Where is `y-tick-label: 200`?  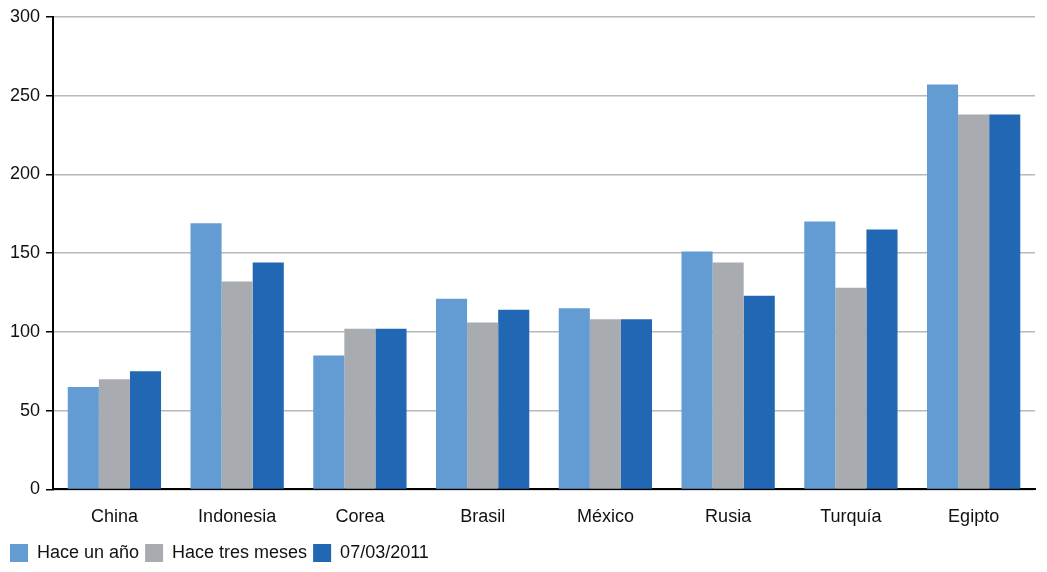 y-tick-label: 200 is located at coordinates (25, 173).